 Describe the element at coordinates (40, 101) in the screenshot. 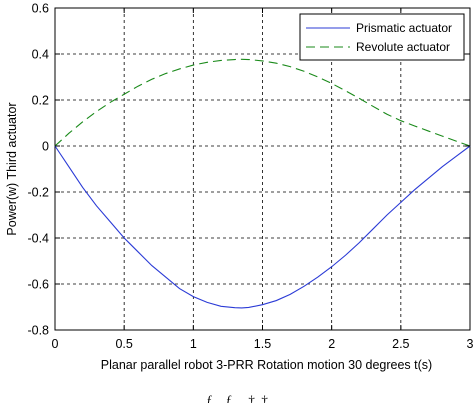

I see `y-tick-label: 0.2` at that location.